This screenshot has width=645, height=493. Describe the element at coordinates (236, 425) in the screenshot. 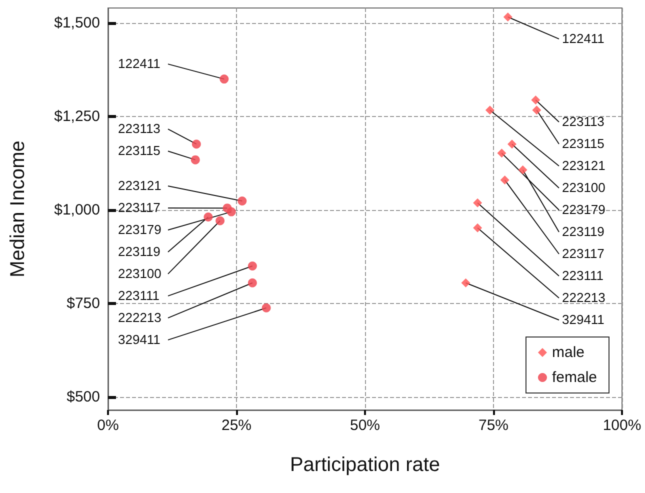

I see `x-tick-label: 25%` at that location.